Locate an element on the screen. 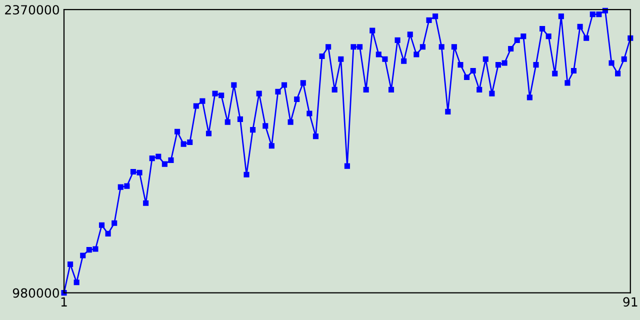  y-tick-label: 980000 is located at coordinates (35, 293).